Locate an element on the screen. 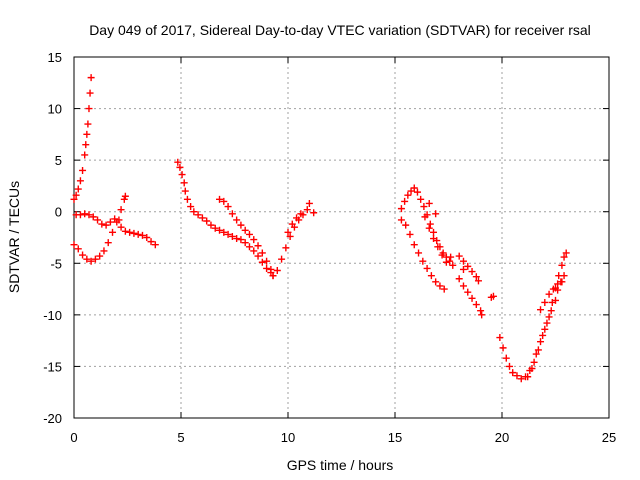 This screenshot has height=480, width=640. y-tick-label: -15 is located at coordinates (52, 366).